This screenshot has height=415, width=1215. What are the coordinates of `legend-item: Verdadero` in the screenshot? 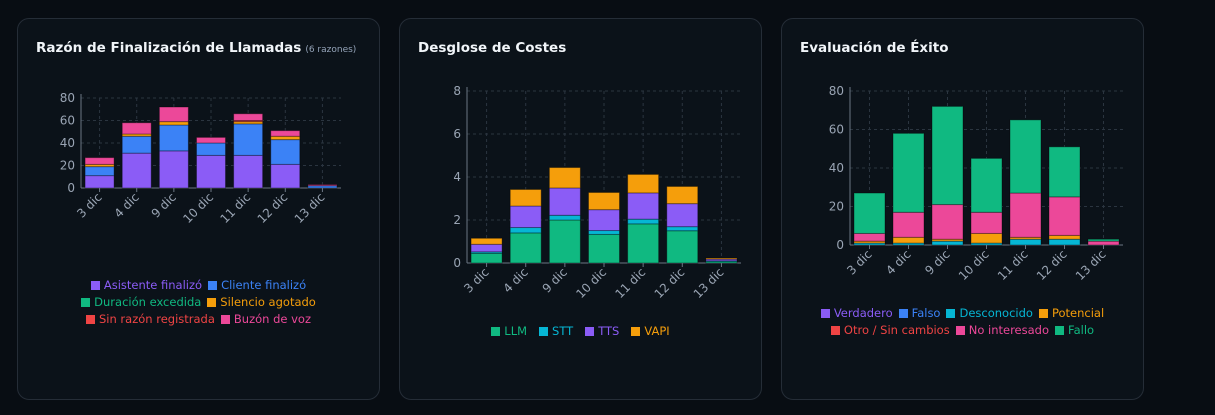 It's located at (856, 313).